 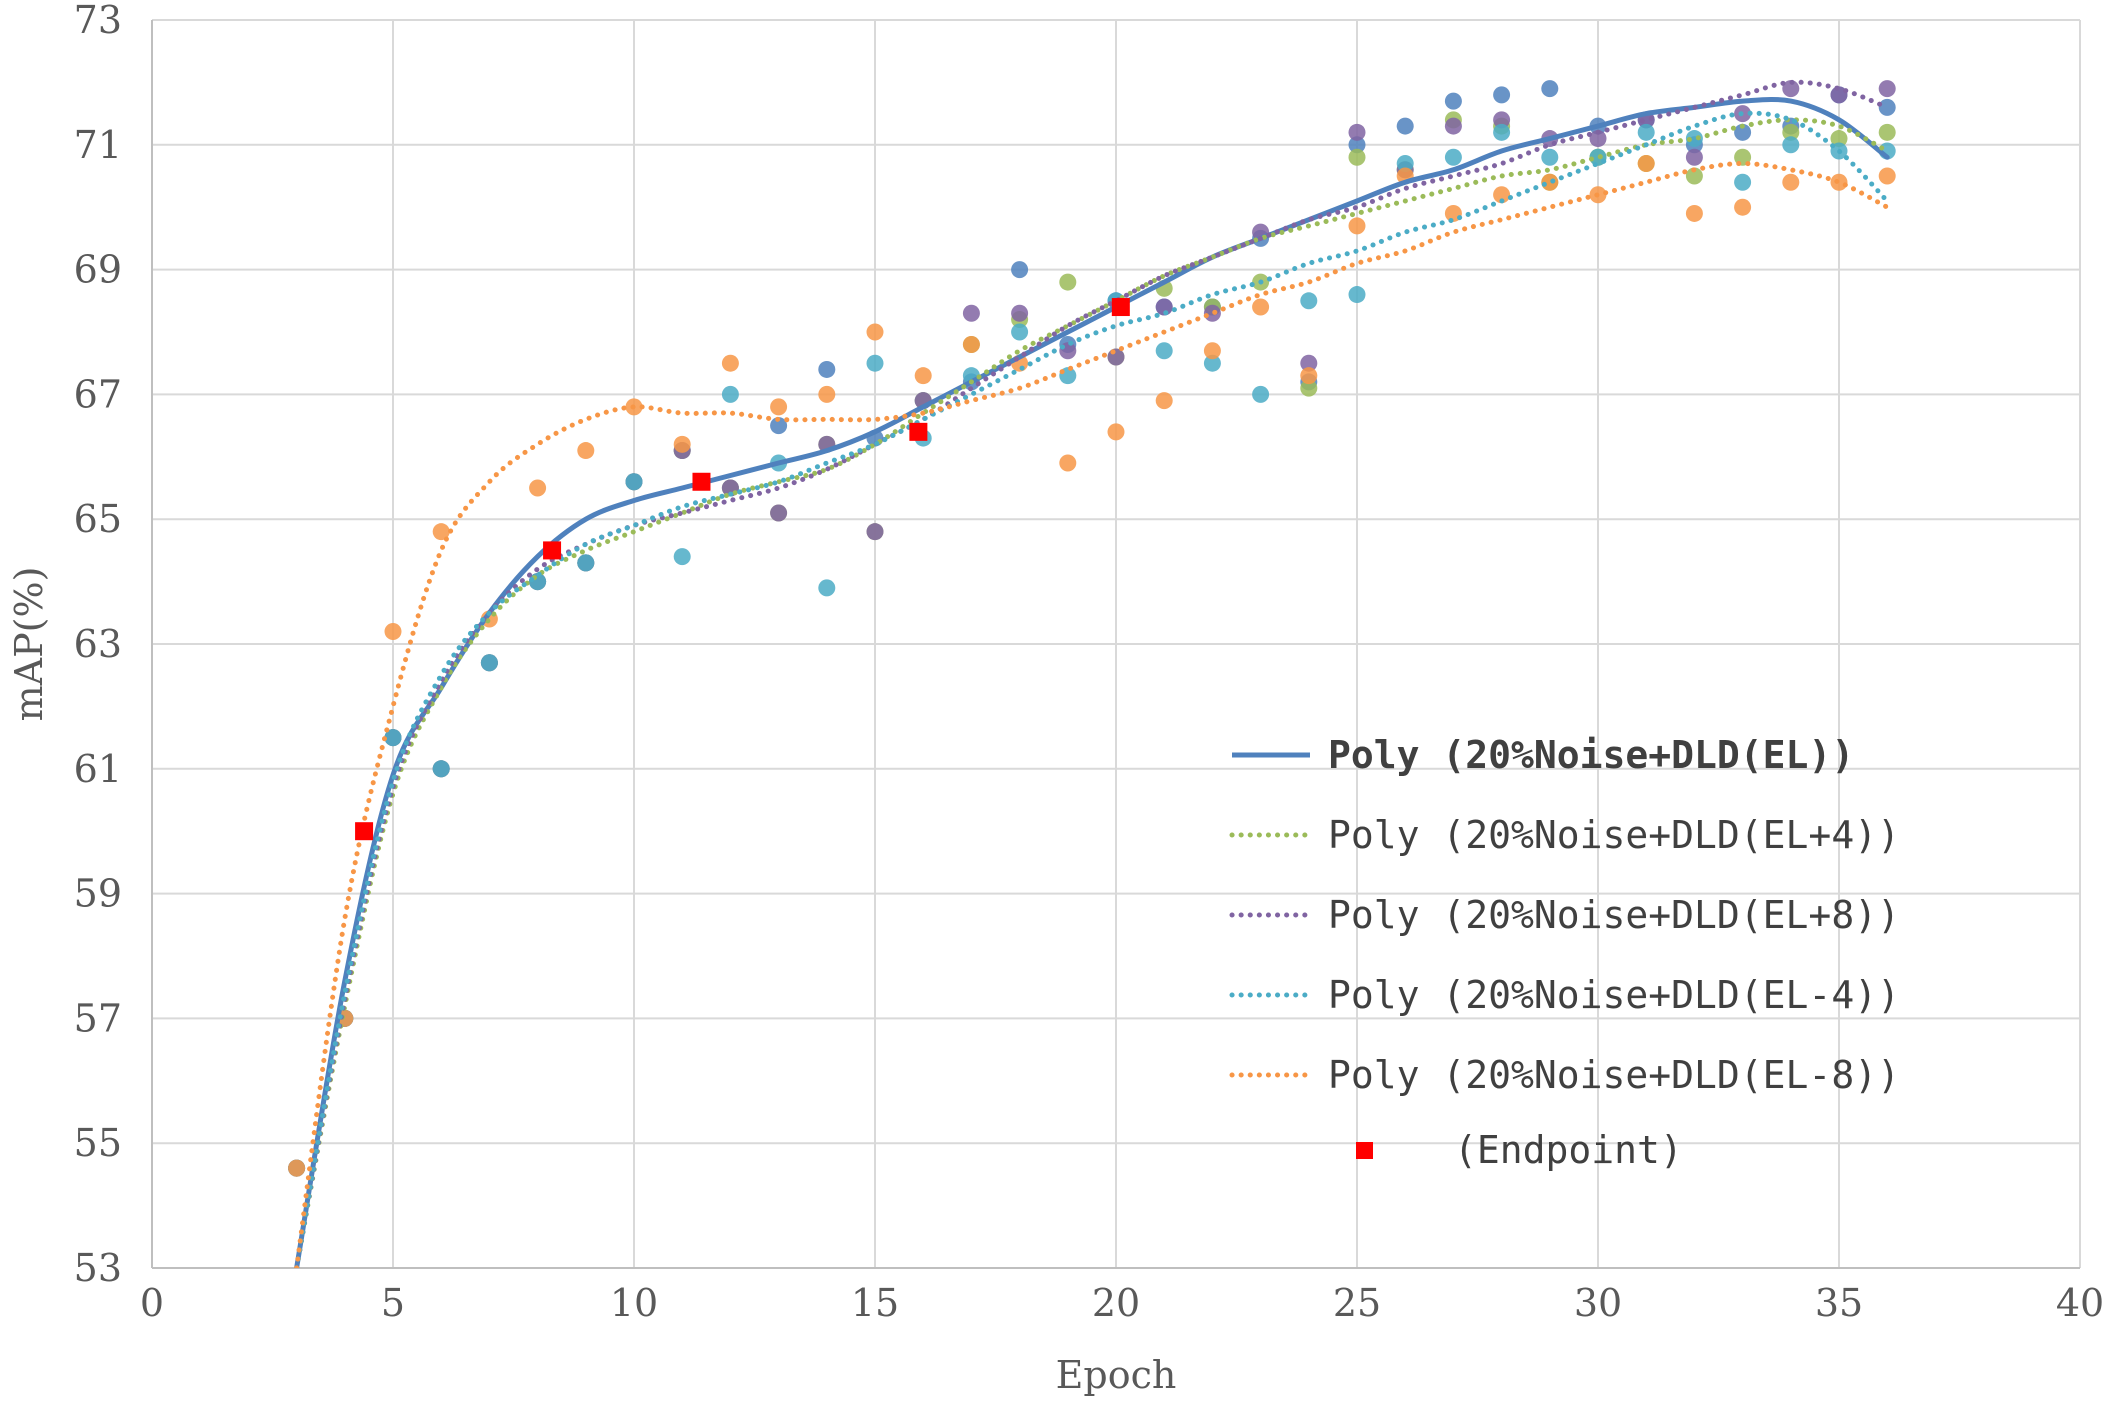 I want to click on x-tick-label: 15, so click(x=875, y=1303).